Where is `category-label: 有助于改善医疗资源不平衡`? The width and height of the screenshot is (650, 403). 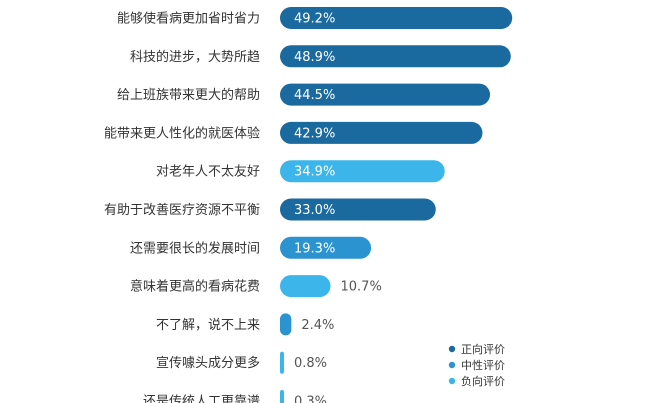
category-label: 有助于改善医疗资源不平衡 is located at coordinates (182, 210).